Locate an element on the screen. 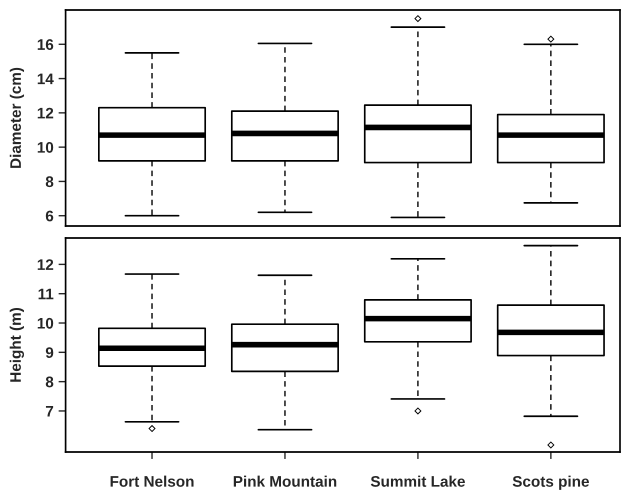 Image resolution: width=623 pixels, height=497 pixels. y-tick-label: 6 is located at coordinates (50, 216).